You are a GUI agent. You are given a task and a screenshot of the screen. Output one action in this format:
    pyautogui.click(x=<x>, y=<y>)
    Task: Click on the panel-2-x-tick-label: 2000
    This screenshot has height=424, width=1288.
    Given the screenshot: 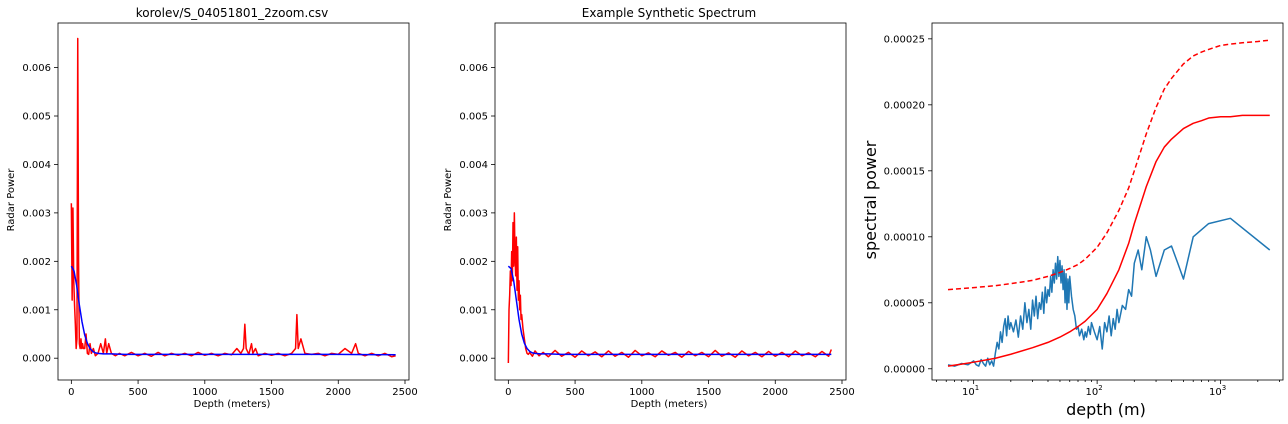 What is the action you would take?
    pyautogui.click(x=775, y=392)
    